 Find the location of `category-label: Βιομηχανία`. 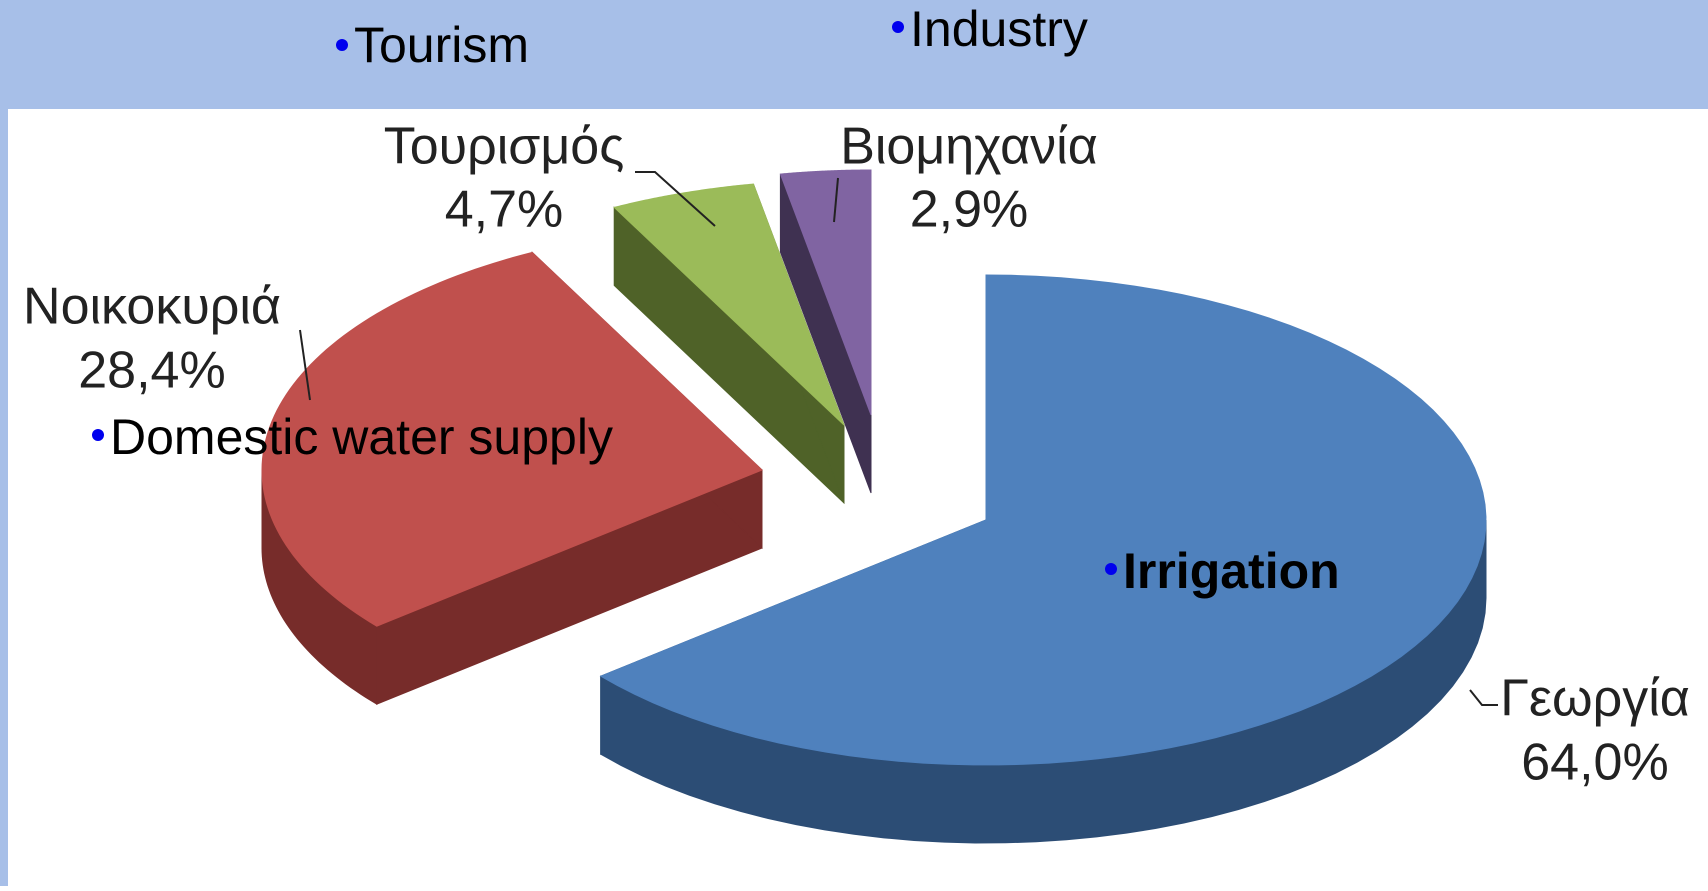

category-label: Βιομηχανία is located at coordinates (969, 147).